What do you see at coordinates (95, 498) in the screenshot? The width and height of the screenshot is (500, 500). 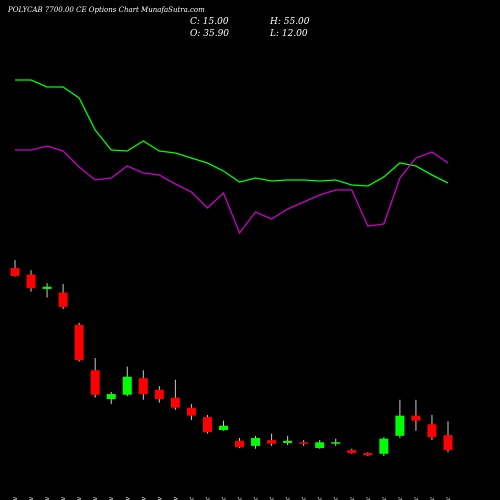 I see `x-tick-label: 24 Nov` at bounding box center [95, 498].